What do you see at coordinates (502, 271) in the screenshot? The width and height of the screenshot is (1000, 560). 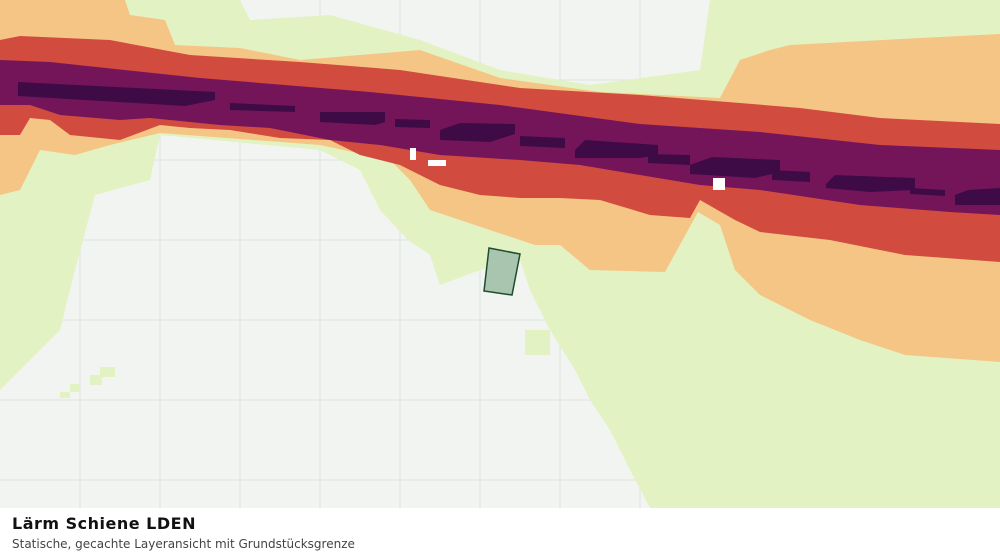 I see `parcel-boundary` at bounding box center [502, 271].